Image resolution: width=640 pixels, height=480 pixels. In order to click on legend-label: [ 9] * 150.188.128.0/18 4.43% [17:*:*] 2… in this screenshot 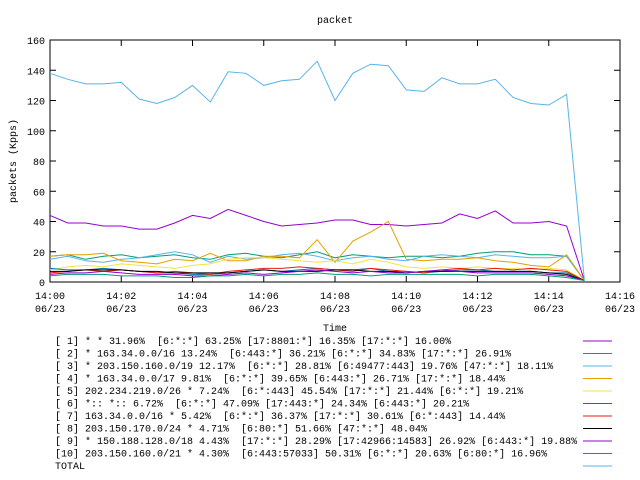, I will do `click(316, 442)`.